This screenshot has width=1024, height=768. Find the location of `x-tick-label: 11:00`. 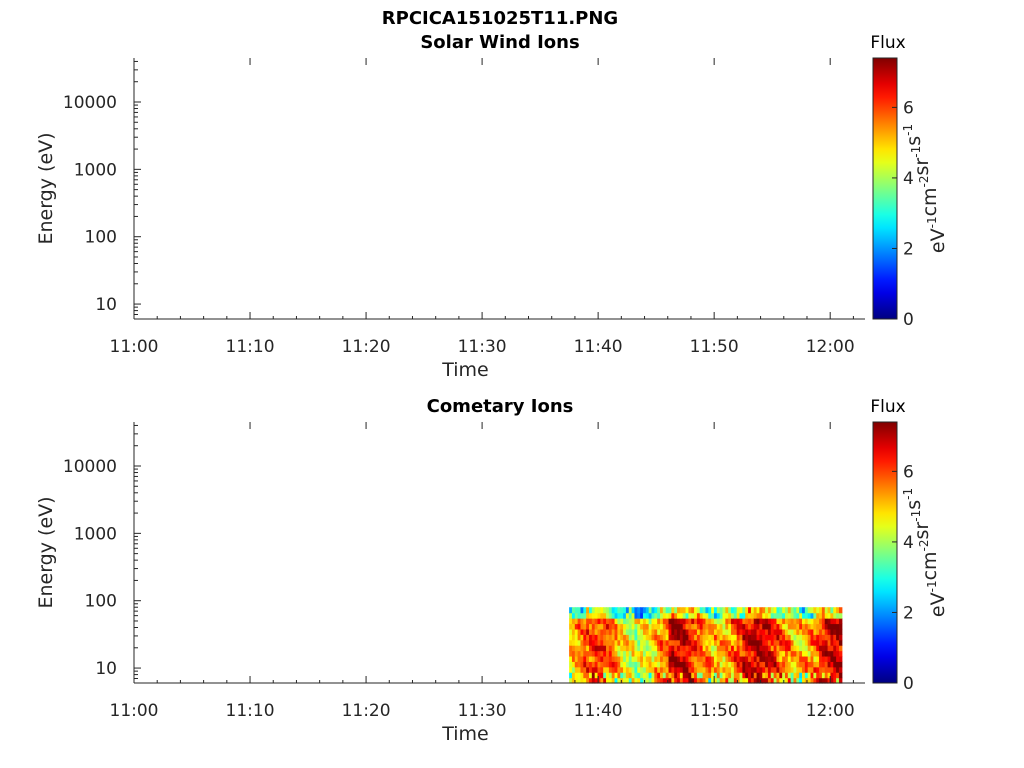

x-tick-label: 11:00 is located at coordinates (134, 711).